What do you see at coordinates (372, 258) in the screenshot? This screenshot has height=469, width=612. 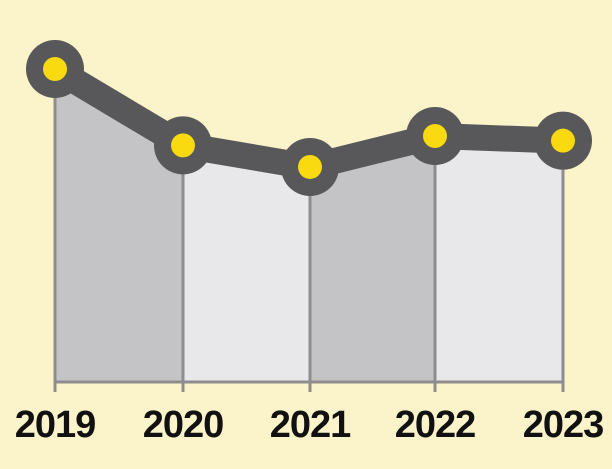 I see `area-band-2021-2022` at bounding box center [372, 258].